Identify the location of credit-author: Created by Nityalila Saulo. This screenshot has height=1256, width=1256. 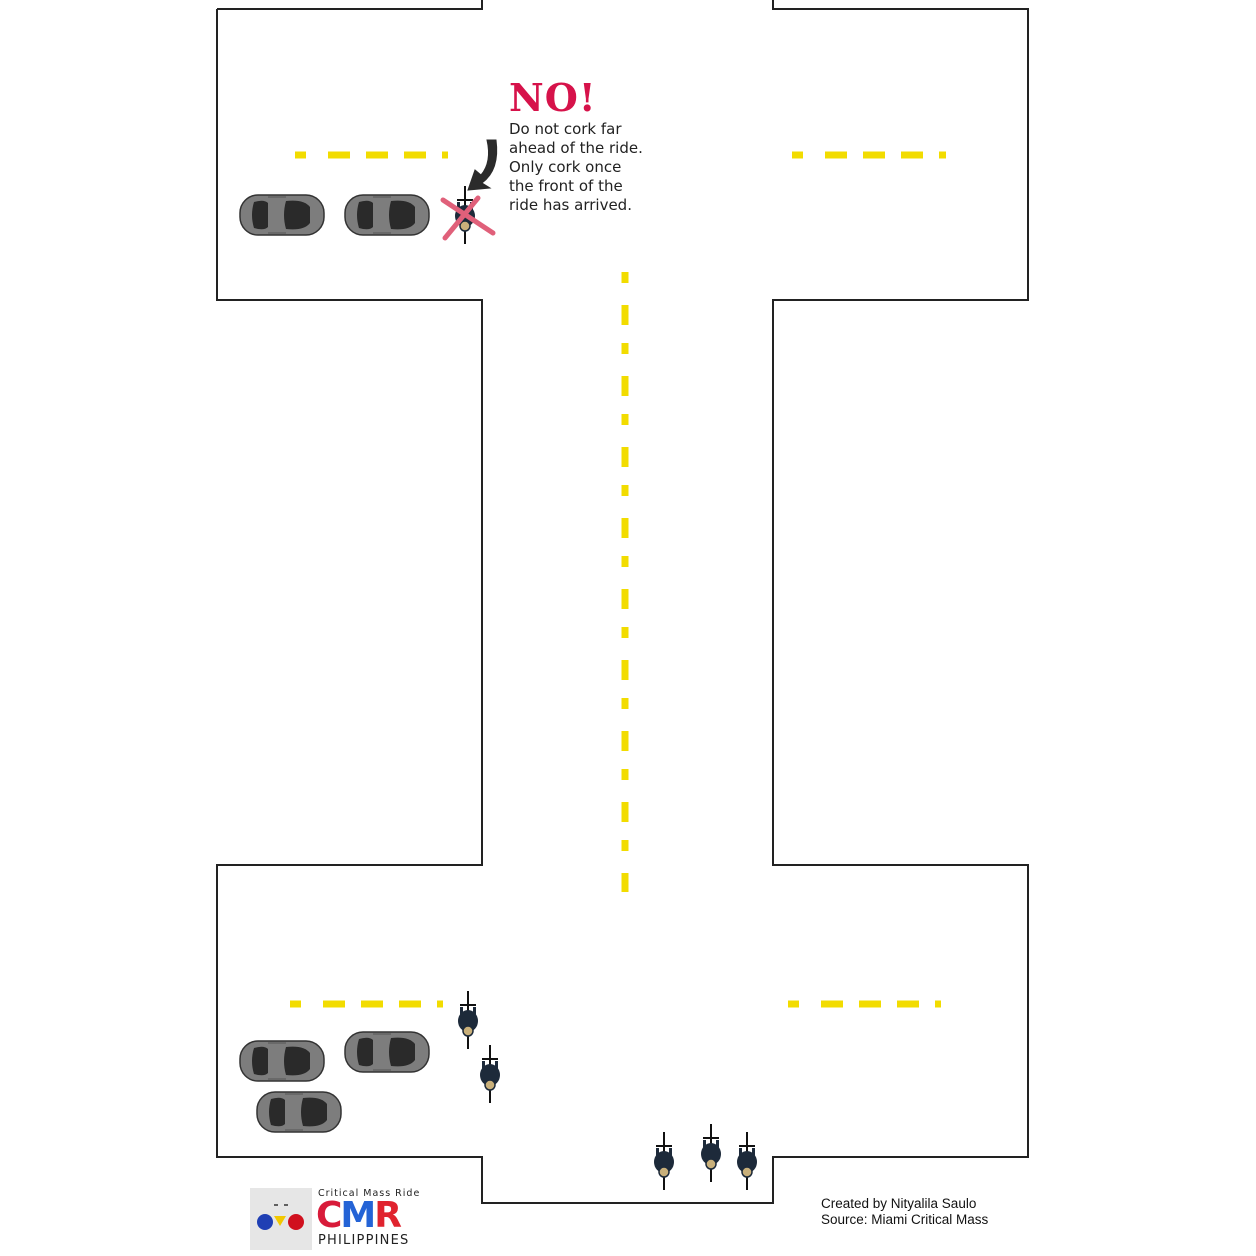
(899, 1203).